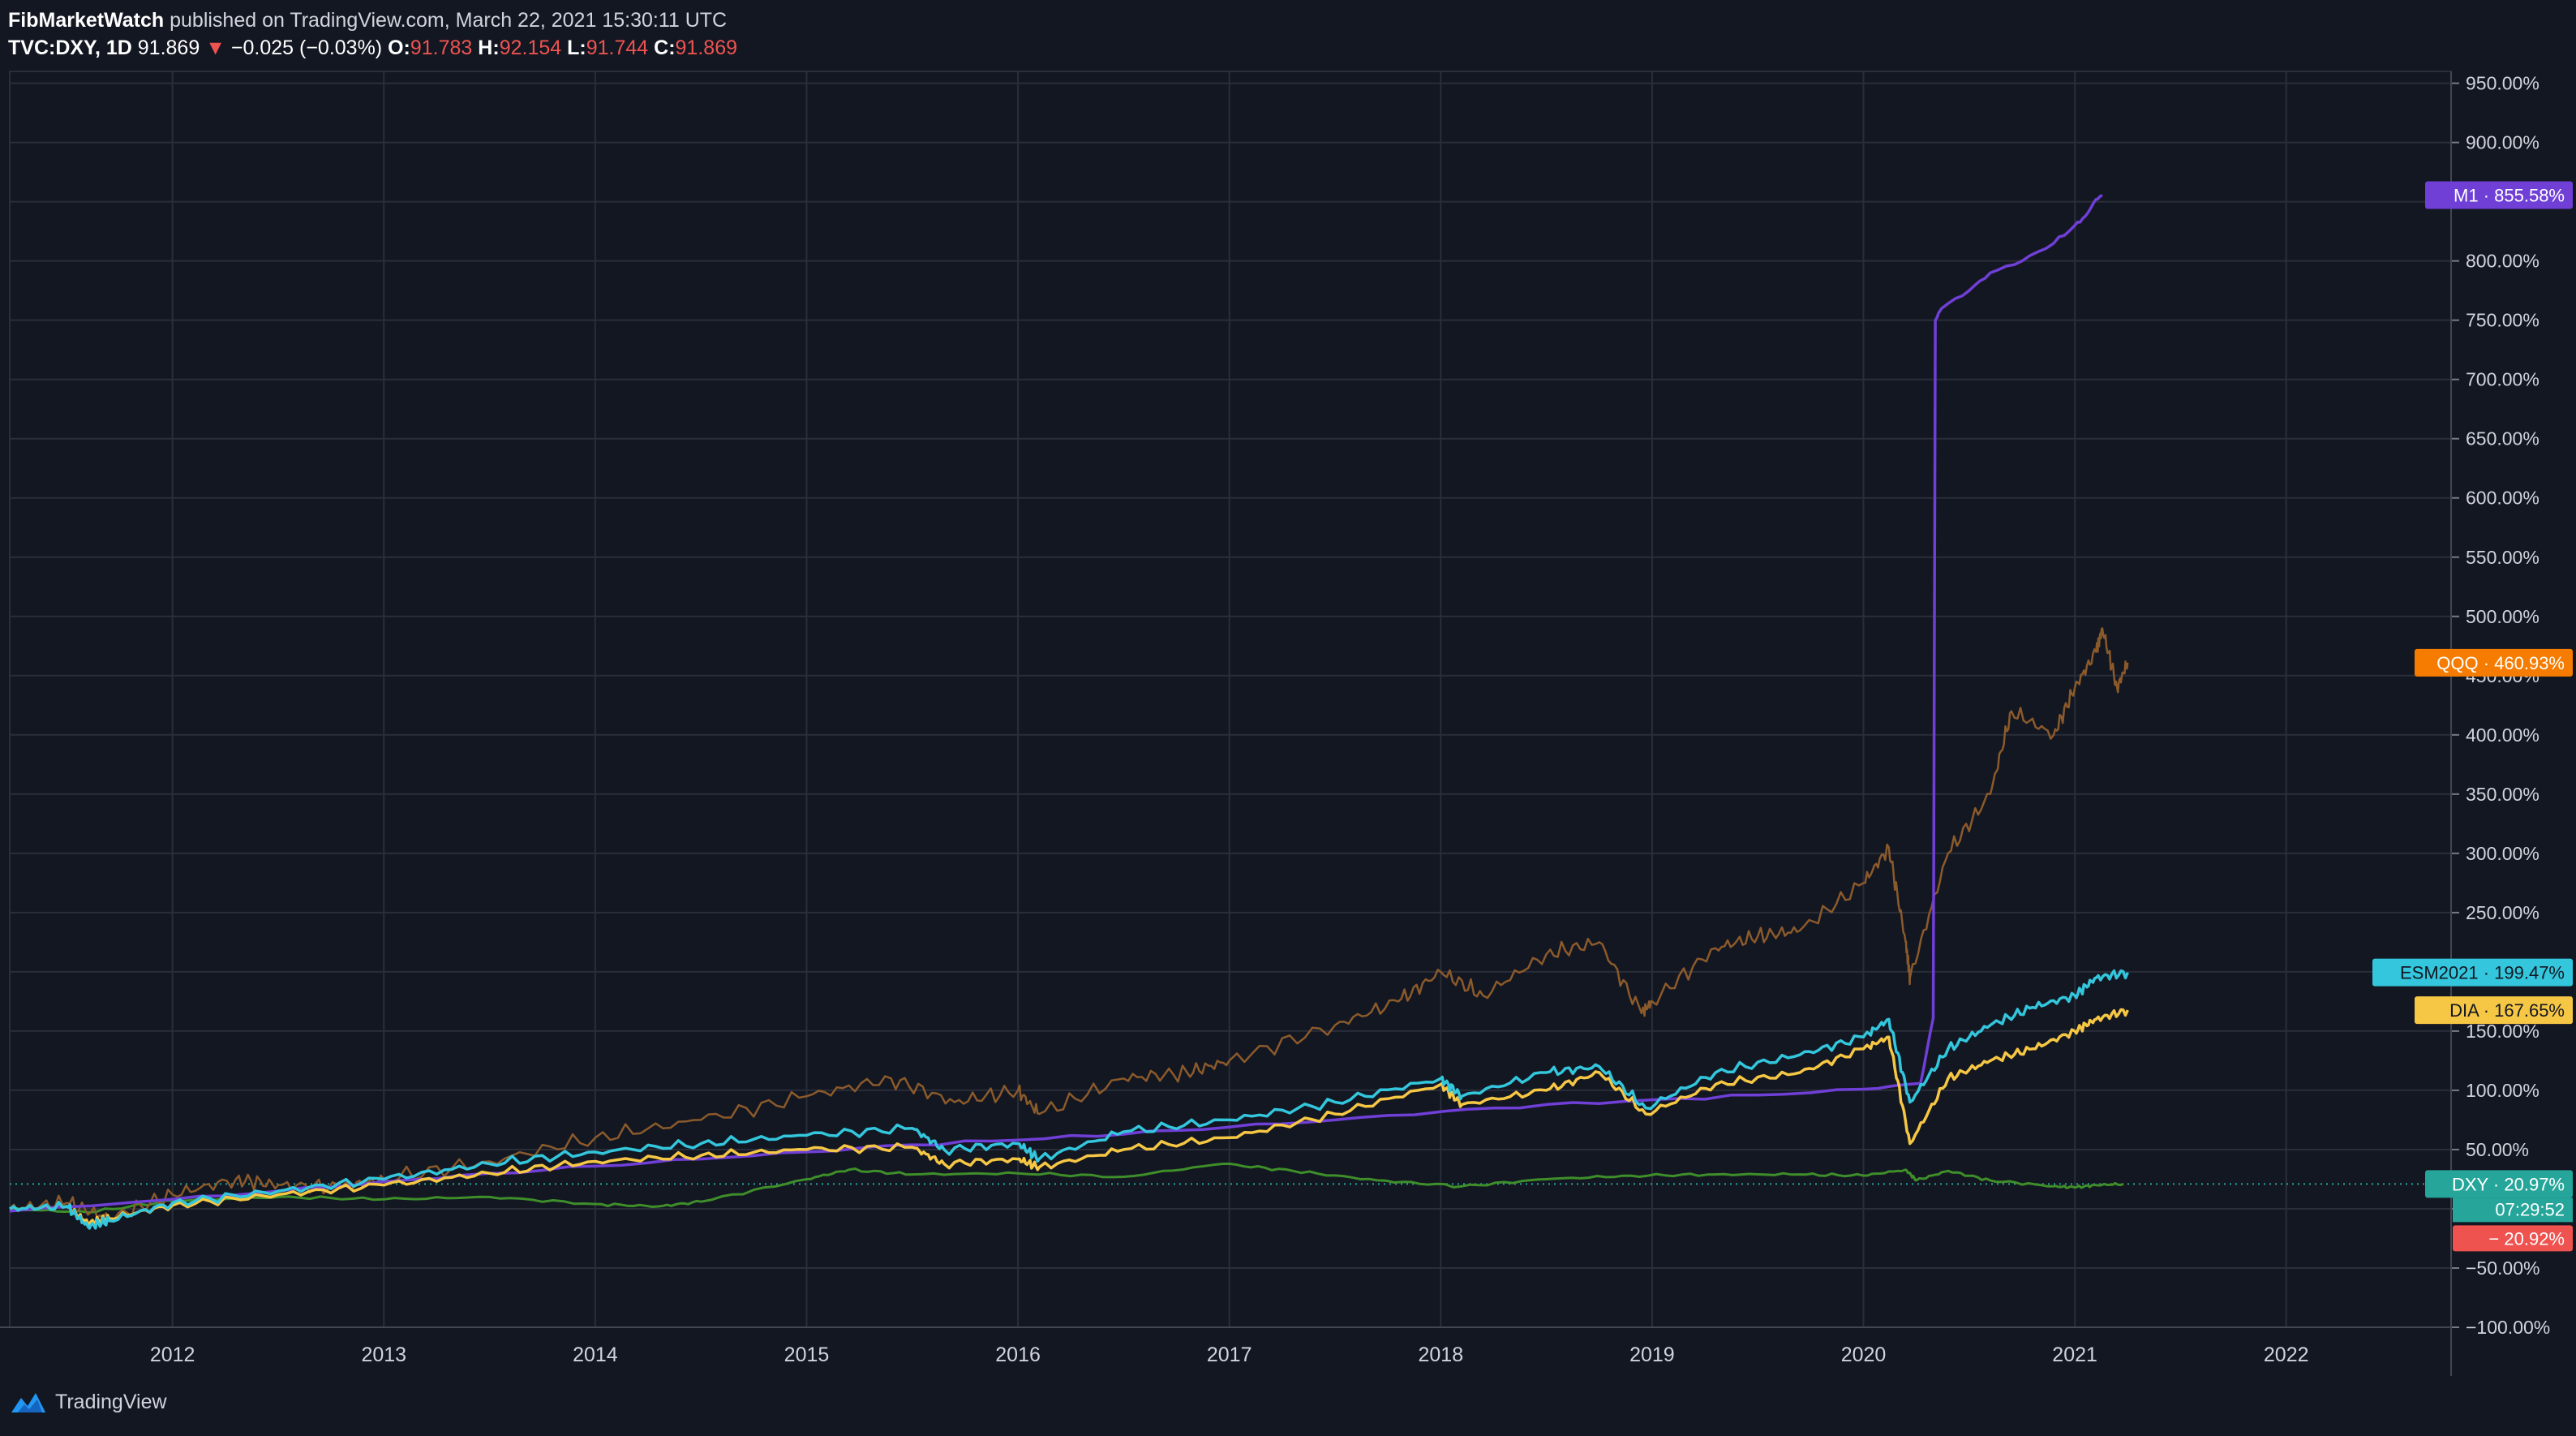 Image resolution: width=2576 pixels, height=1436 pixels. I want to click on countdown-bg, so click(2513, 1210).